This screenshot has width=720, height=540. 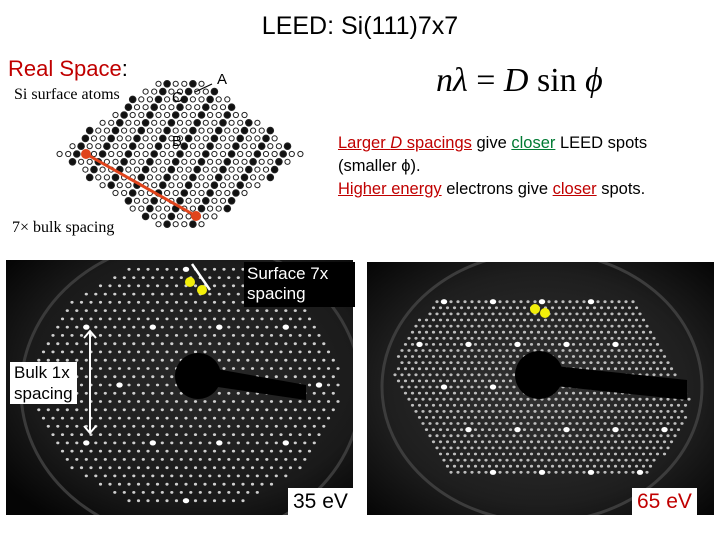 I want to click on surface-7x-label: Surface 7x spacing, so click(x=299, y=284).